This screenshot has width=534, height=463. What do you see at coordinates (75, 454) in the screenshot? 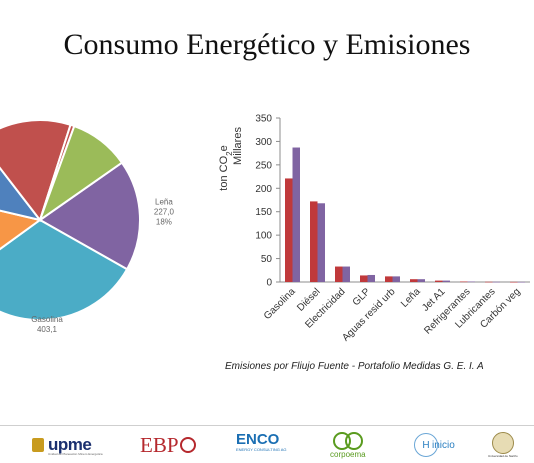
I see `upme-logo-subtext: Unidad de Planeación Minero Energética` at bounding box center [75, 454].